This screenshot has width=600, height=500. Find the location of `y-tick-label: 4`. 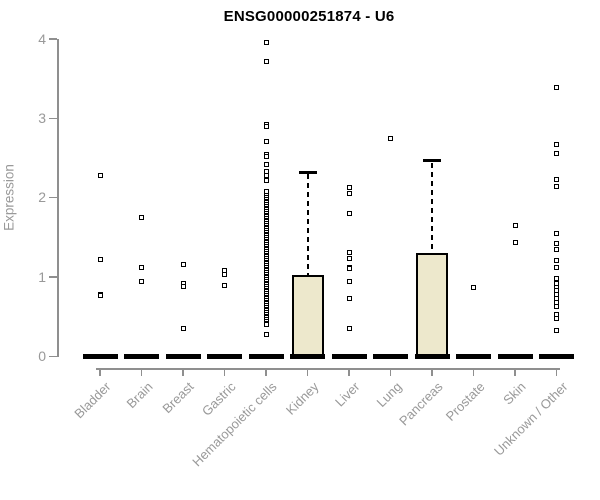

y-tick-label: 4 is located at coordinates (42, 38).